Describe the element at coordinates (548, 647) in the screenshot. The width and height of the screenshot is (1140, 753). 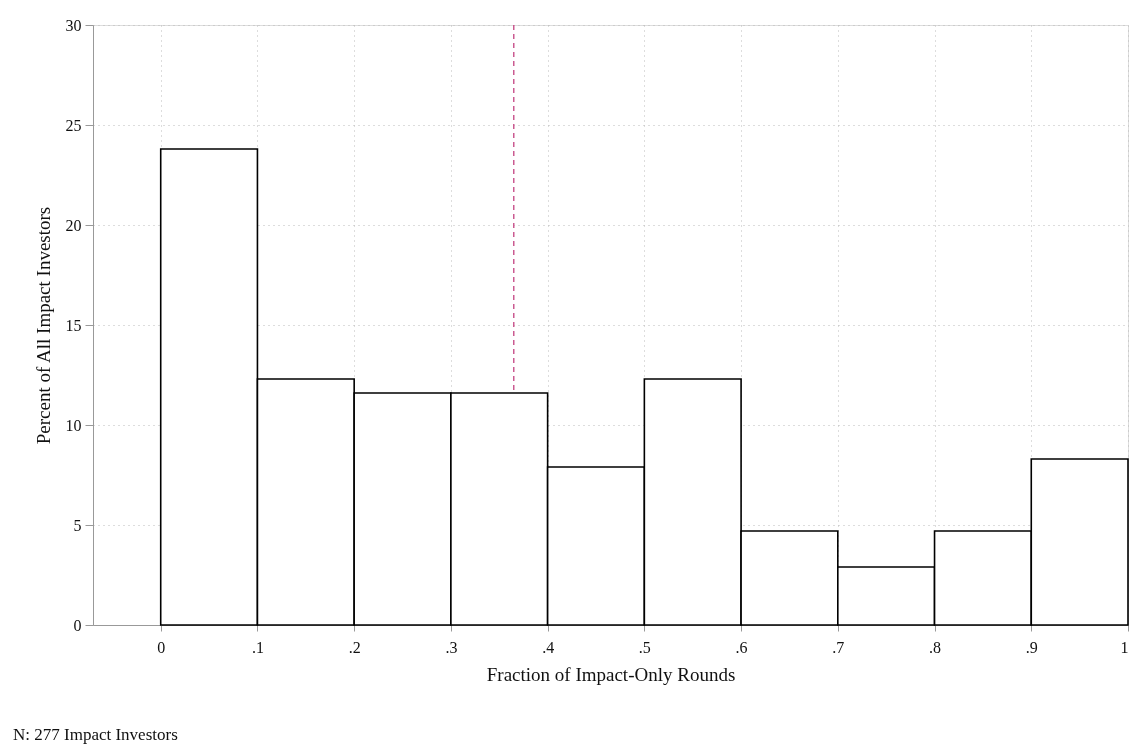
I see `x-tick-label: .4` at that location.